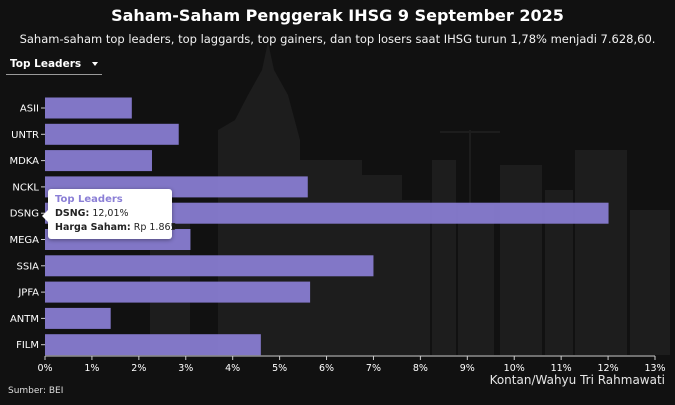 The height and width of the screenshot is (405, 675). Describe the element at coordinates (28, 293) in the screenshot. I see `y-tick-label: JPFA` at that location.